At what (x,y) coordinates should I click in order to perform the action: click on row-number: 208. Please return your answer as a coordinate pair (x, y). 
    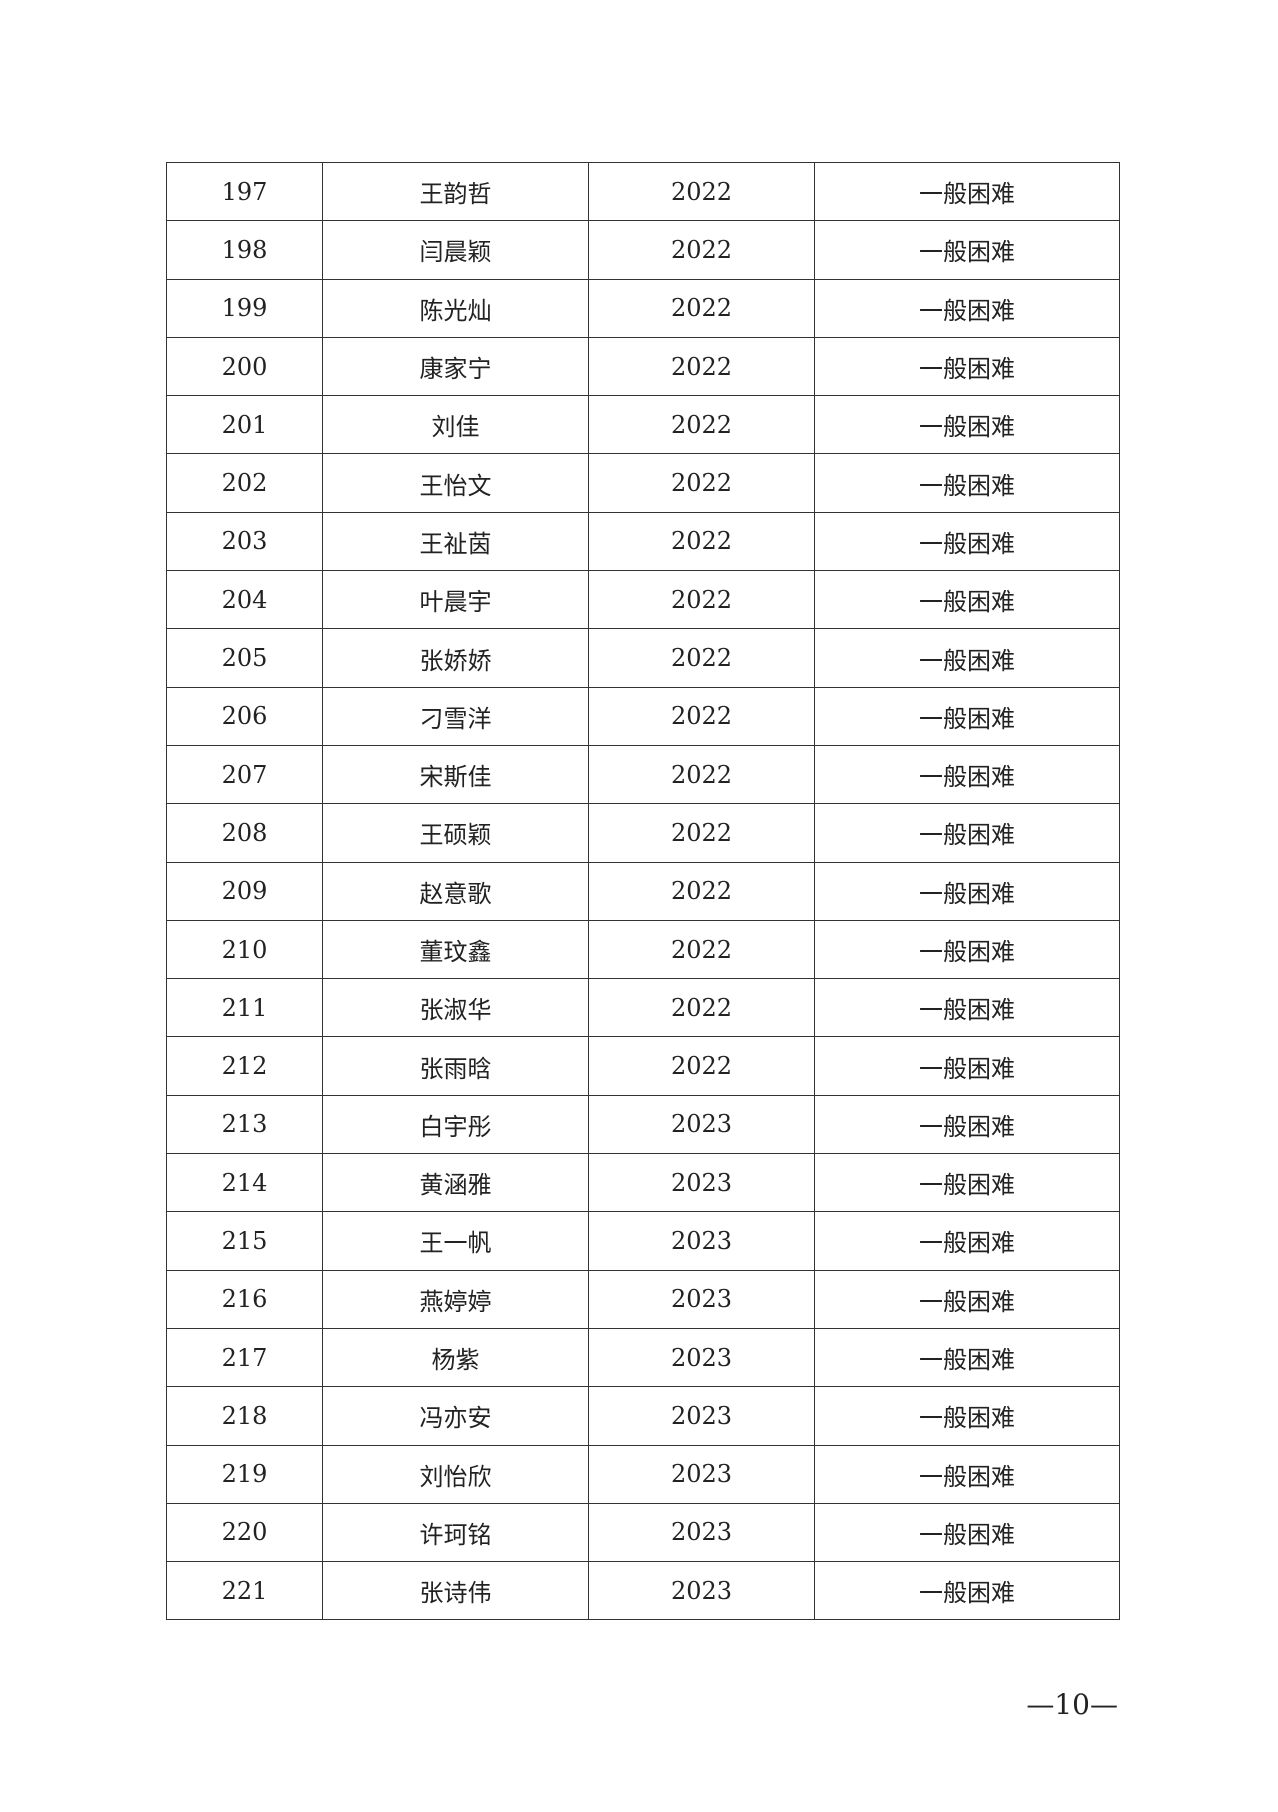
    Looking at the image, I should click on (244, 833).